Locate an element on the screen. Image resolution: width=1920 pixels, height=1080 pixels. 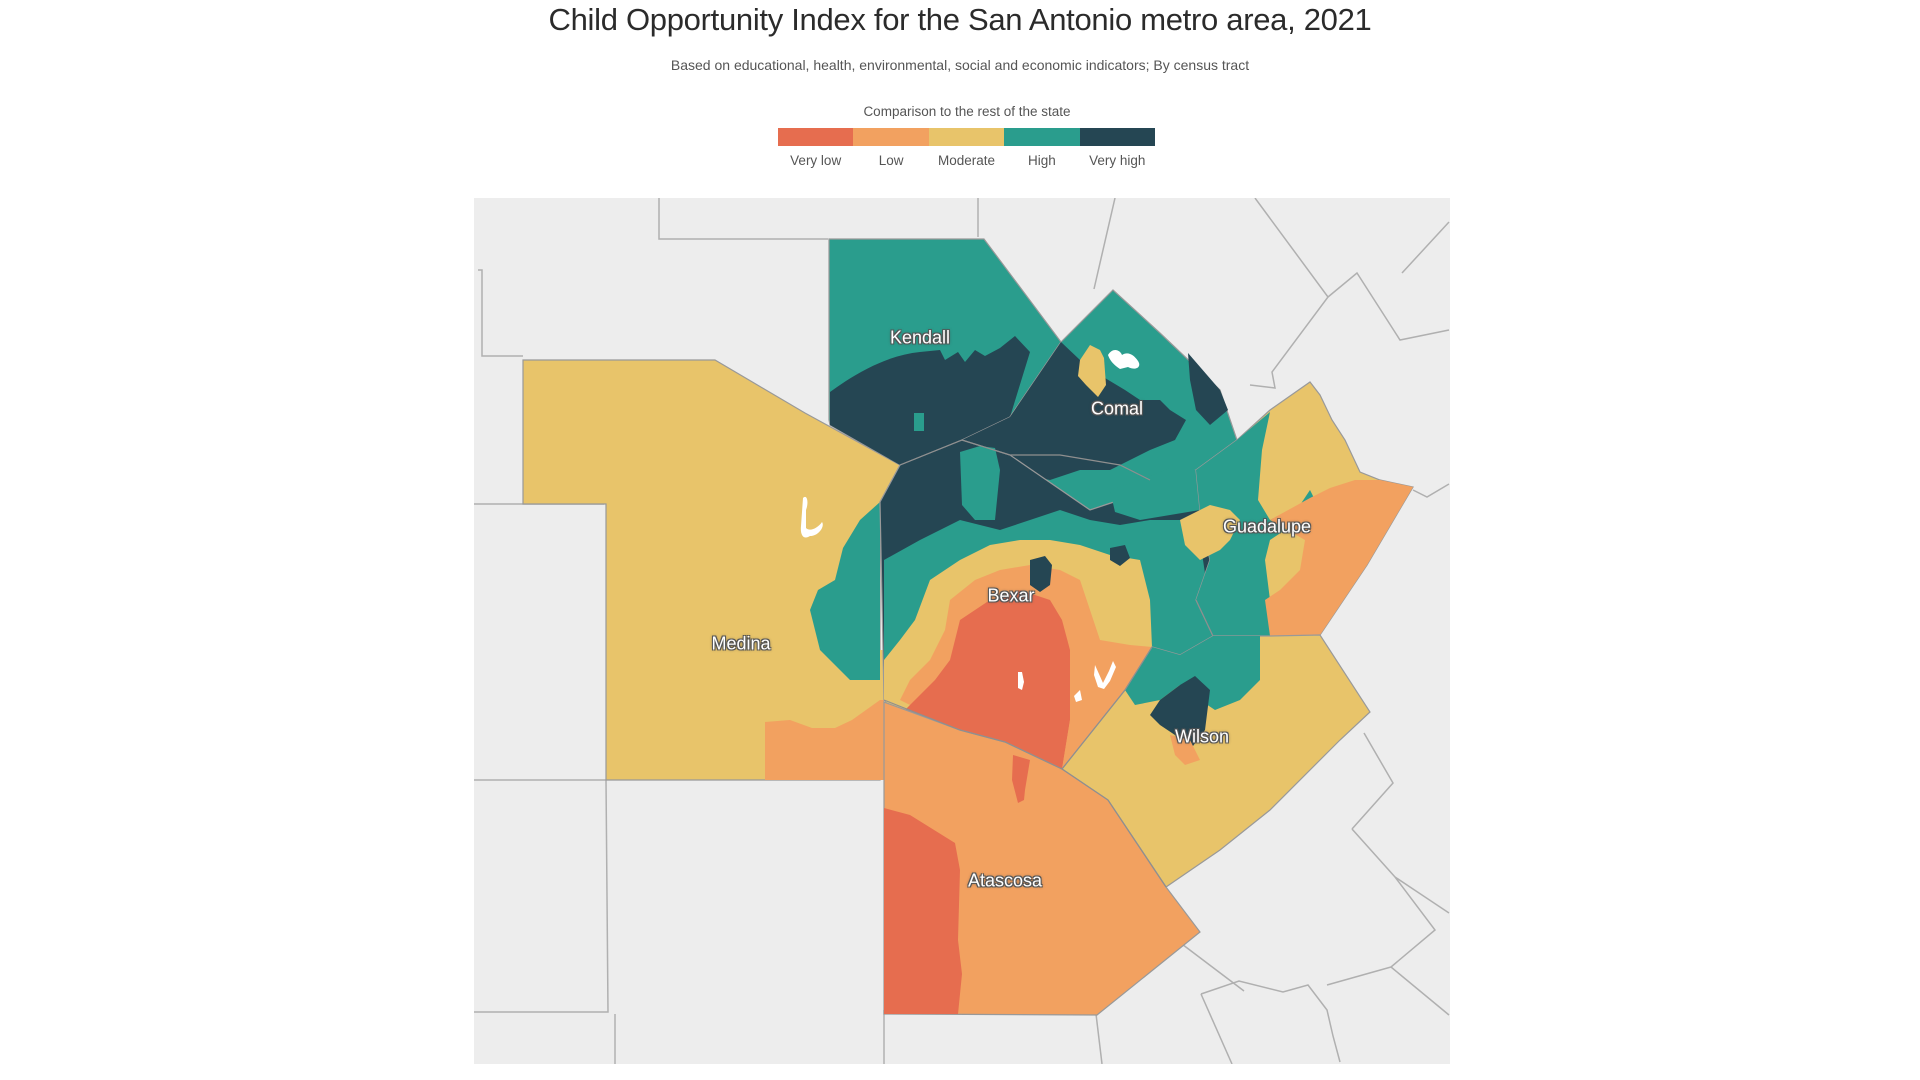
county-label-guadalupe: Guadalupe is located at coordinates (1267, 526).